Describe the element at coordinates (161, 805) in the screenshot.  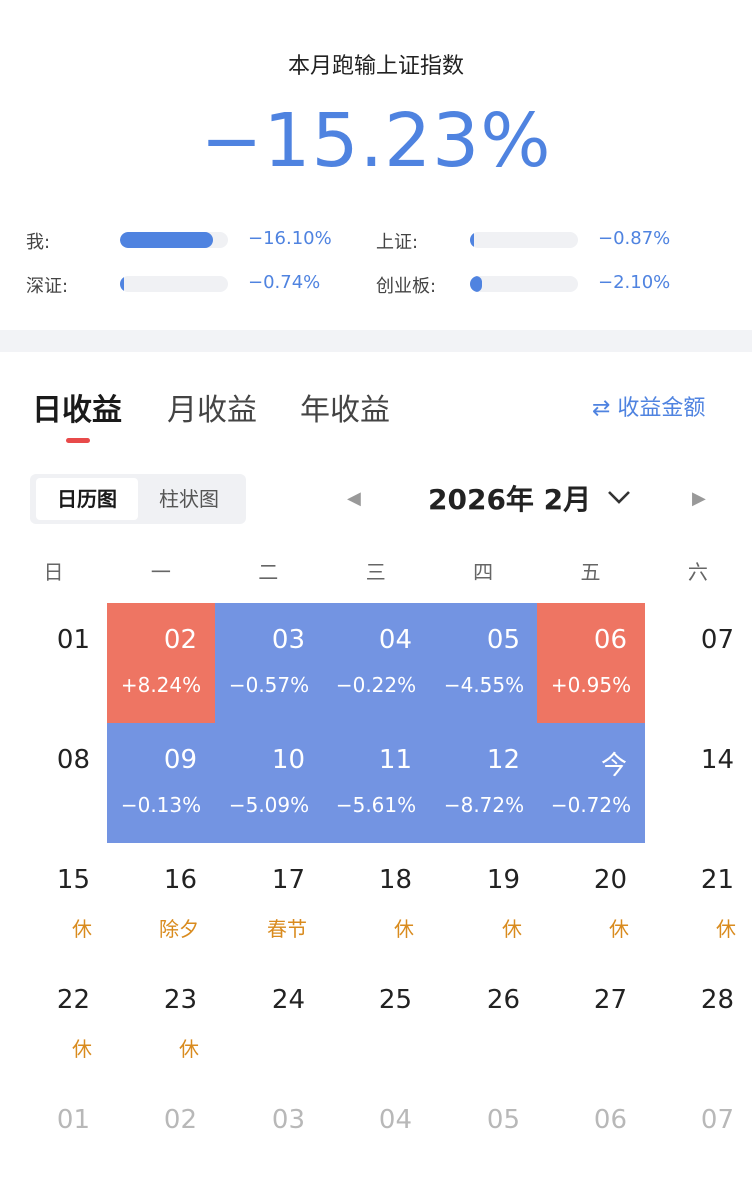
I see `daily-return: −0.13%` at that location.